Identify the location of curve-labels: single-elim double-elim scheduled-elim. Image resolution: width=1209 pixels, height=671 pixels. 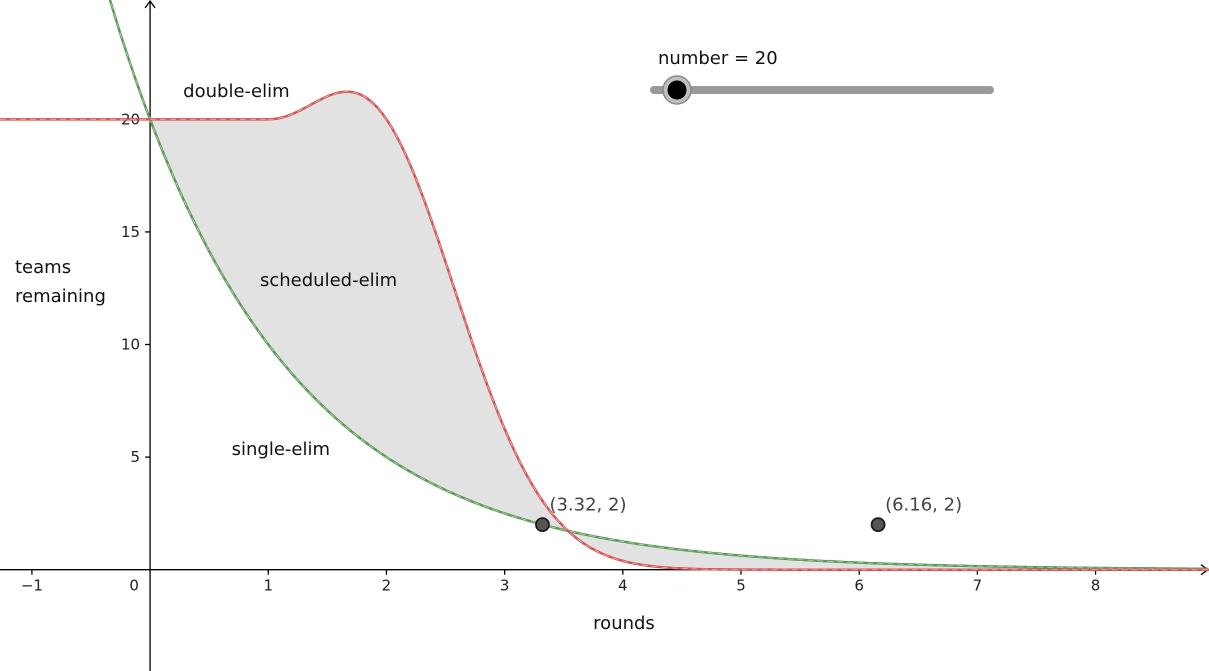
(290, 270).